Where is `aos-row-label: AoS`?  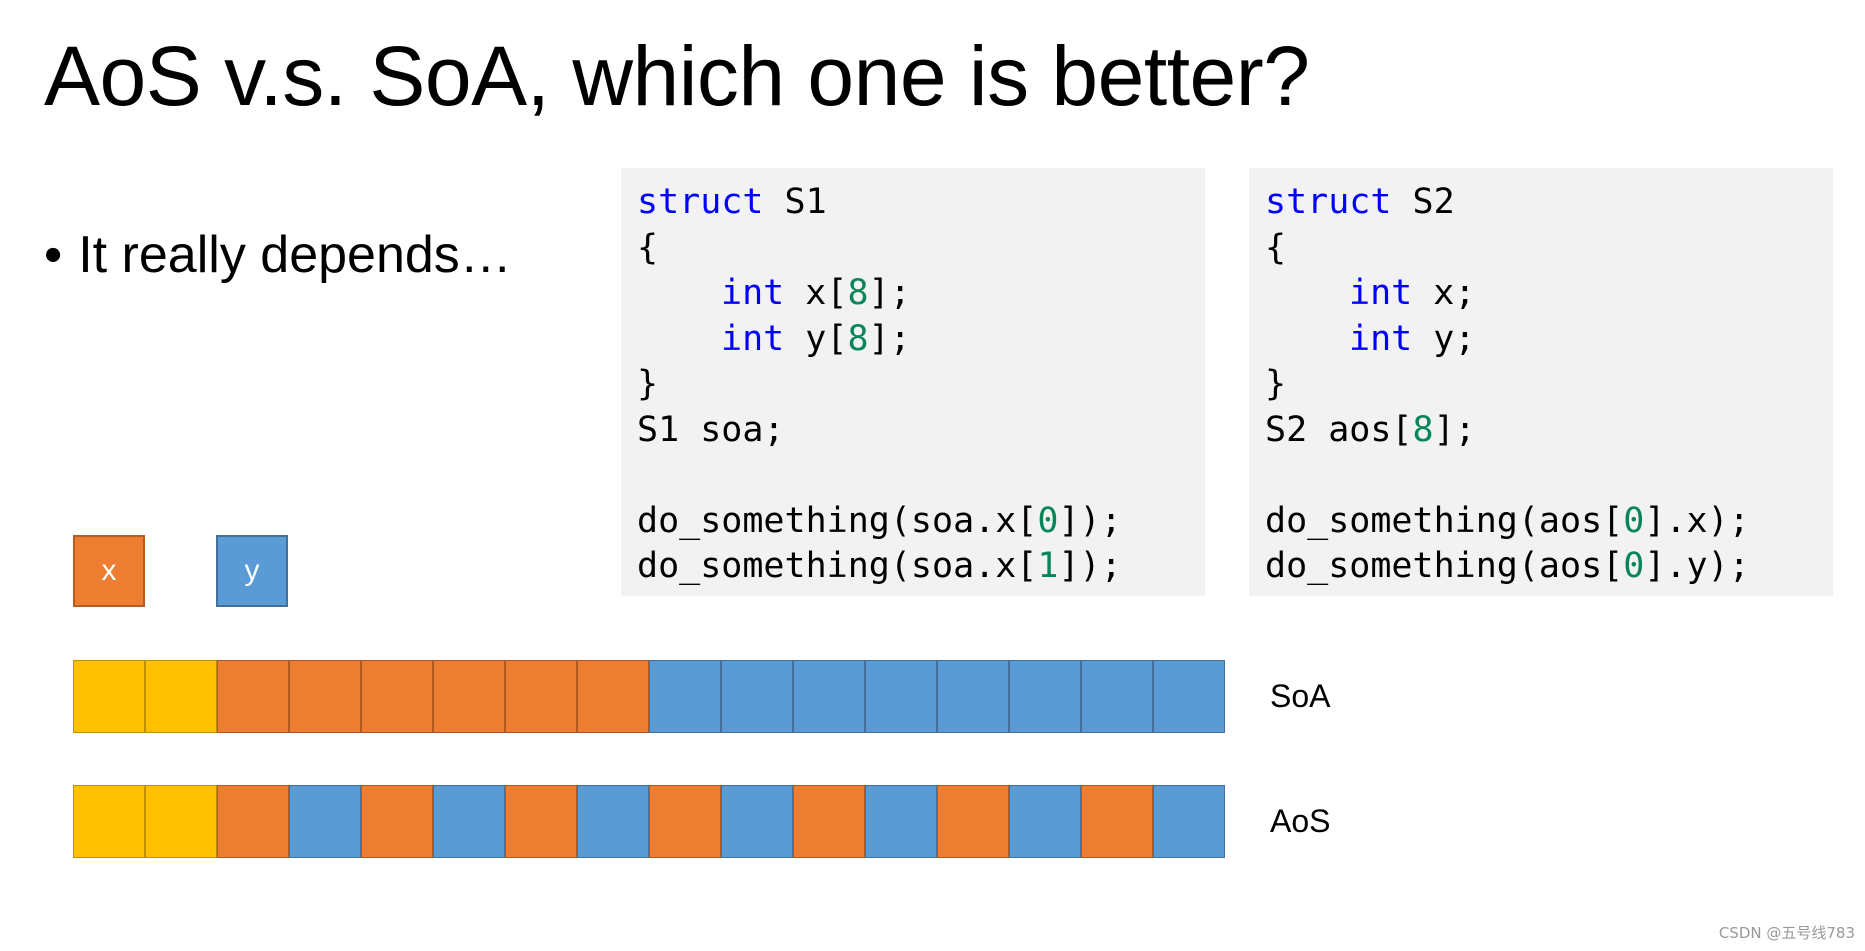
aos-row-label: AoS is located at coordinates (1300, 821).